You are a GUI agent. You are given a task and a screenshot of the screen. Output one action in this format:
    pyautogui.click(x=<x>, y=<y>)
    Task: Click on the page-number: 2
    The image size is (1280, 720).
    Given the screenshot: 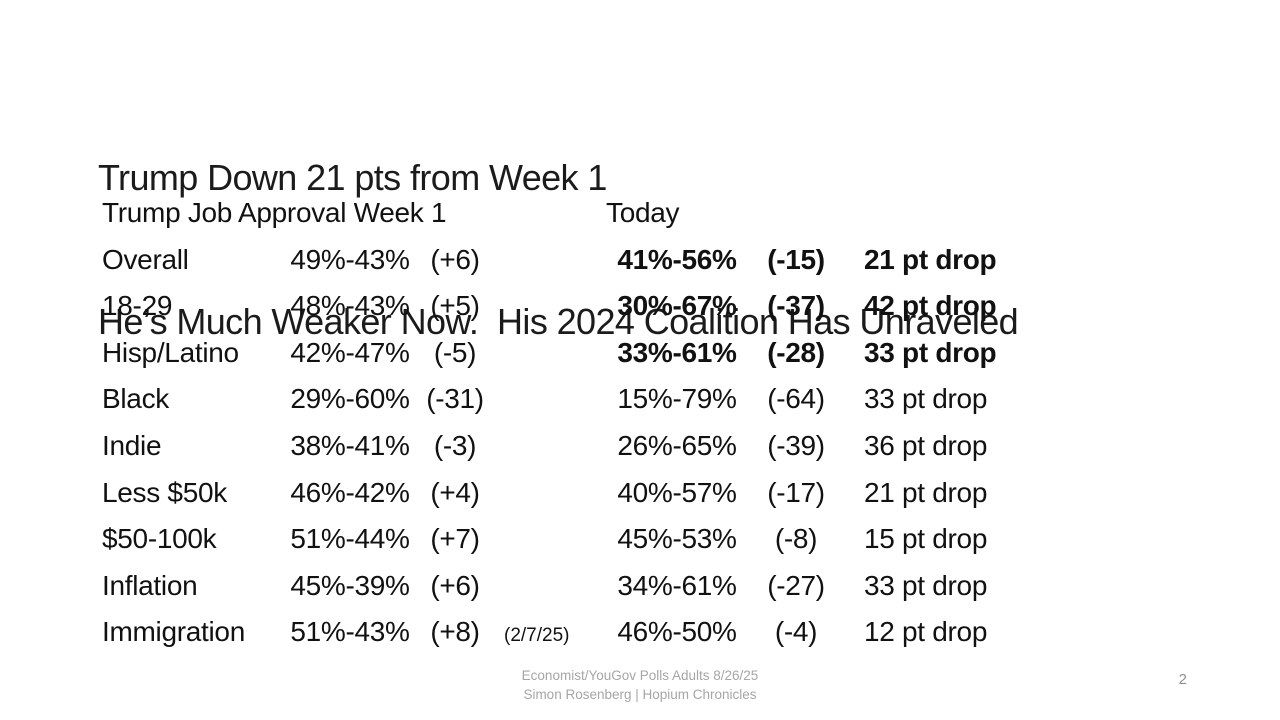 What is the action you would take?
    pyautogui.click(x=1182, y=679)
    